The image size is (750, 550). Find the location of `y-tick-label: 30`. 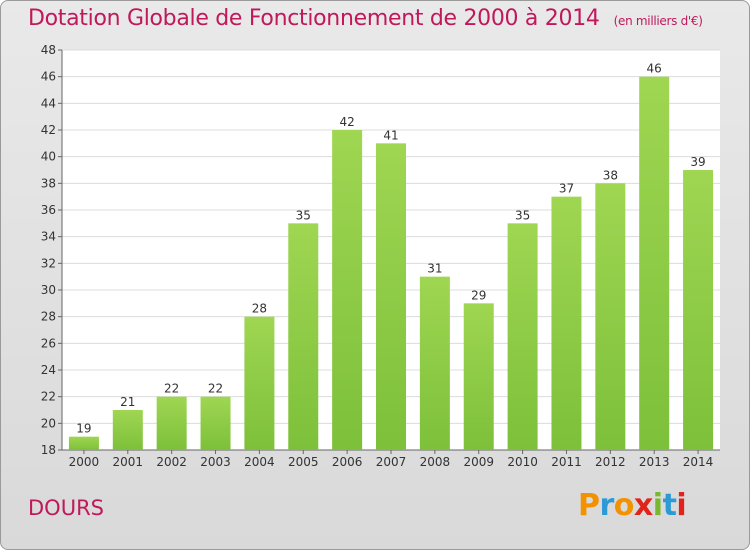

y-tick-label: 30 is located at coordinates (48, 290).